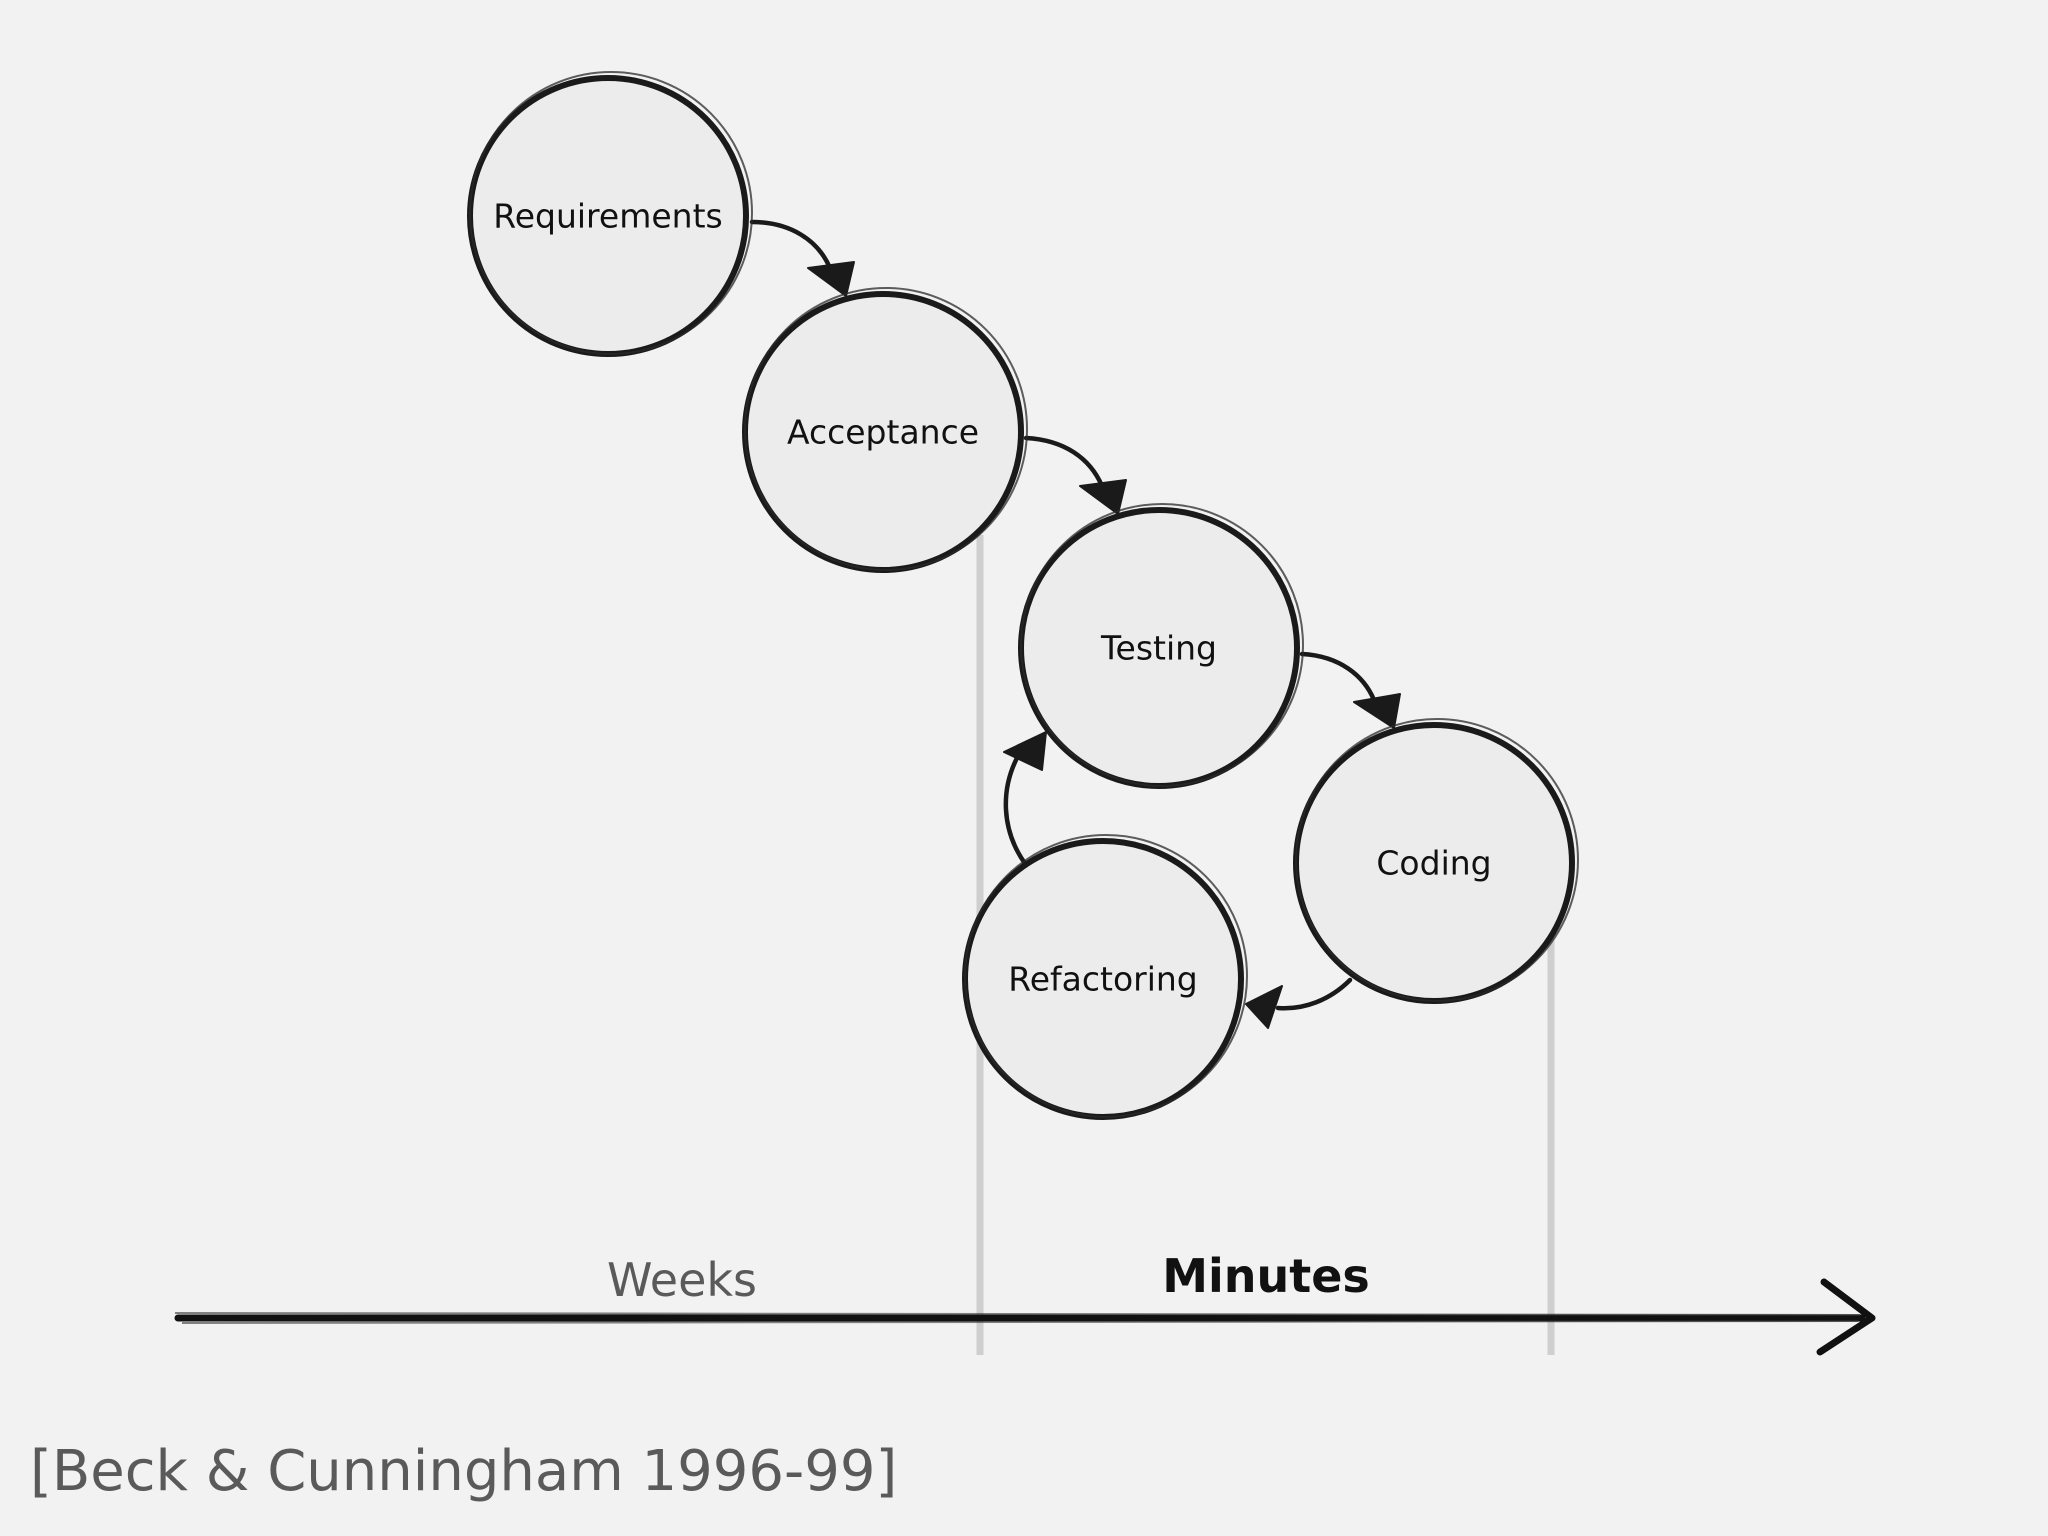 The width and height of the screenshot is (2048, 1536). I want to click on node-acceptance: Acceptance, so click(885, 430).